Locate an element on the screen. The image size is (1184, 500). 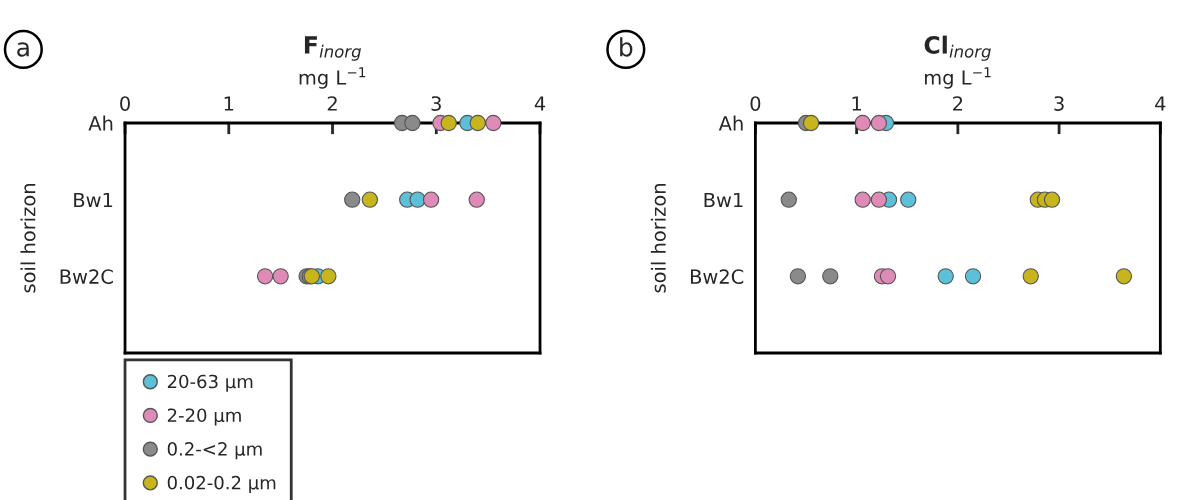
legend-label: 0.02-0.2 µm is located at coordinates (221, 484).